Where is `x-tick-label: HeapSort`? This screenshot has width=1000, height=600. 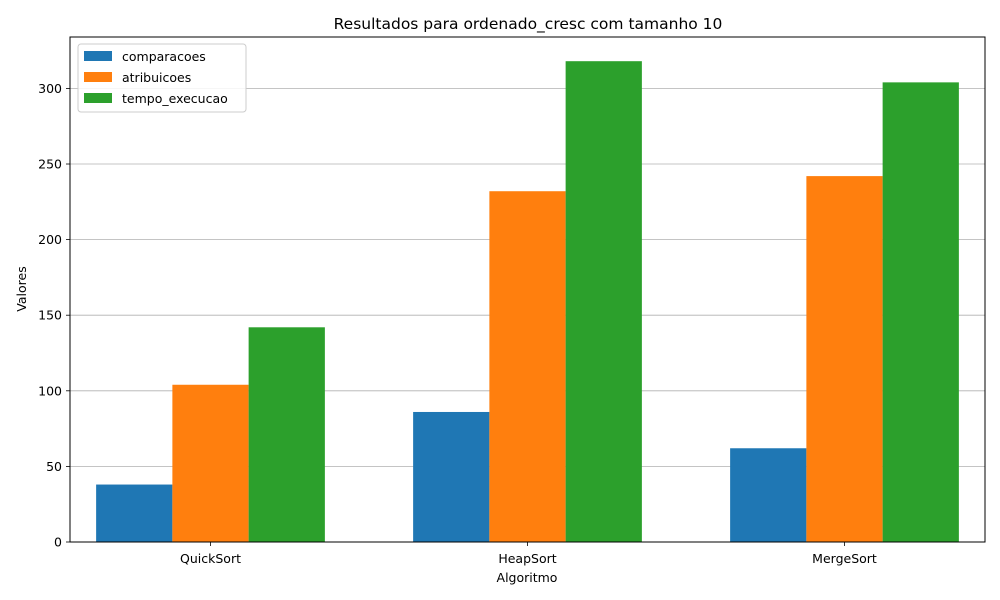
x-tick-label: HeapSort is located at coordinates (527, 558).